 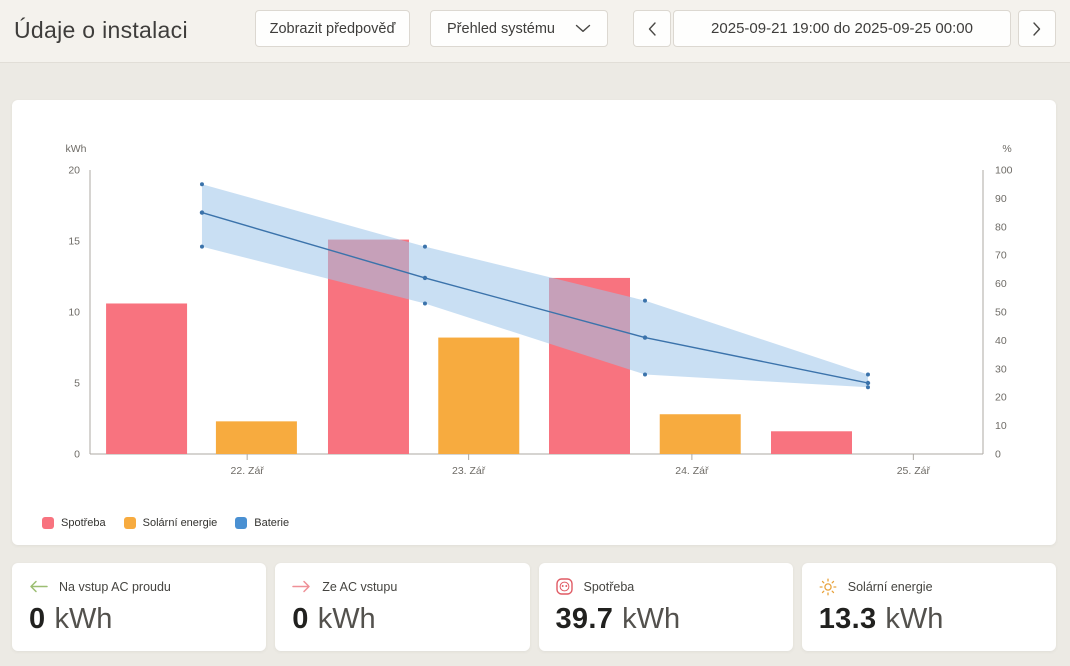 I want to click on legend-item-solar: Solární energie, so click(x=170, y=523).